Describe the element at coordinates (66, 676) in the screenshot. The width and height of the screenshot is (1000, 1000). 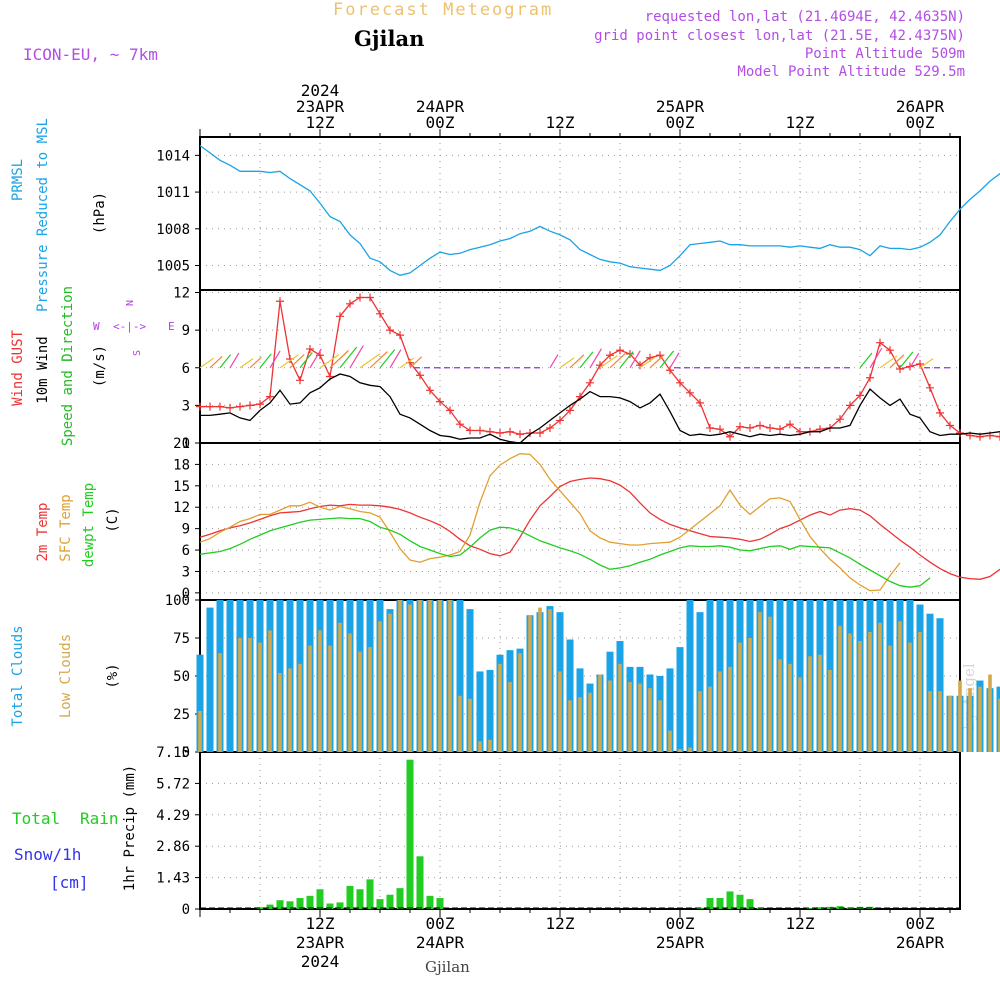
I see `low-cloud-label: Low Clouds` at that location.